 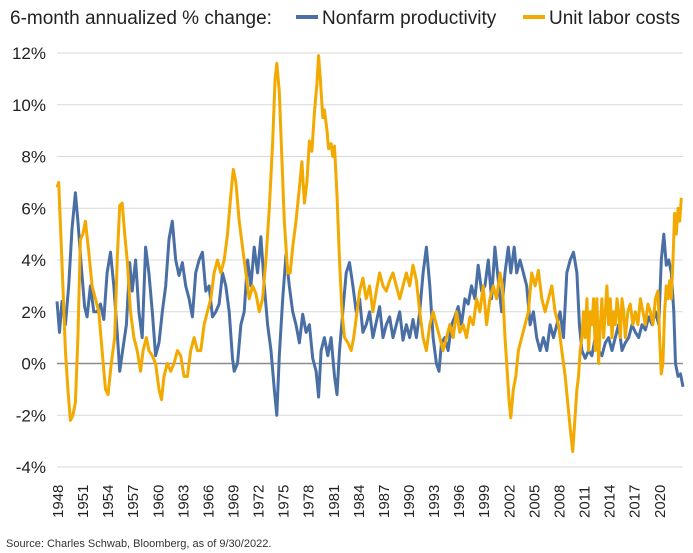 I want to click on legend-label-nonfarm-productivity: Nonfarm productivity, so click(x=409, y=18).